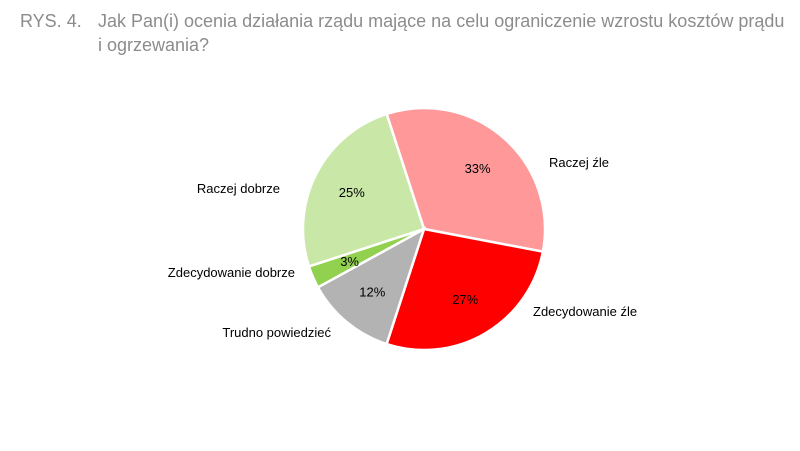  I want to click on figure-label: RYS. 4., so click(51, 21).